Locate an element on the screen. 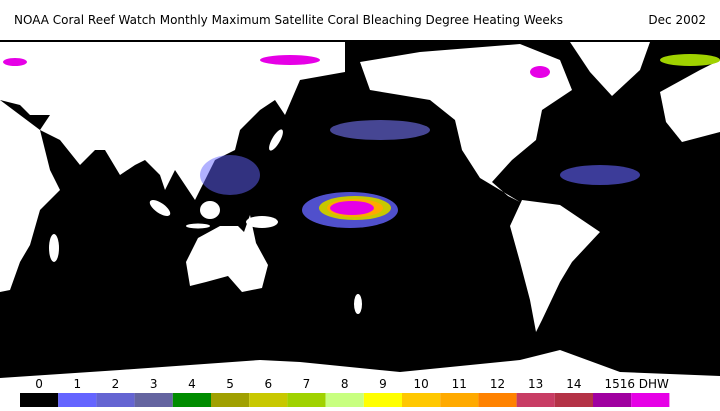 Image resolution: width=720 pixels, height=411 pixels. colorbar-label: 13 is located at coordinates (535, 384).